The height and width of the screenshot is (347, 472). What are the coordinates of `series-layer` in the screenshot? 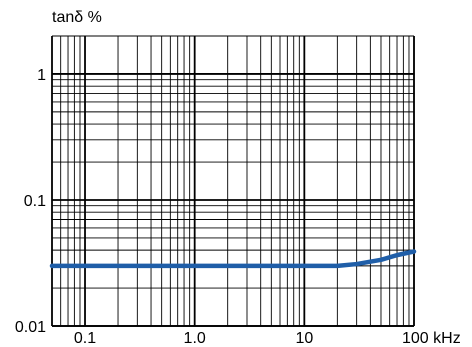 It's located at (233, 259).